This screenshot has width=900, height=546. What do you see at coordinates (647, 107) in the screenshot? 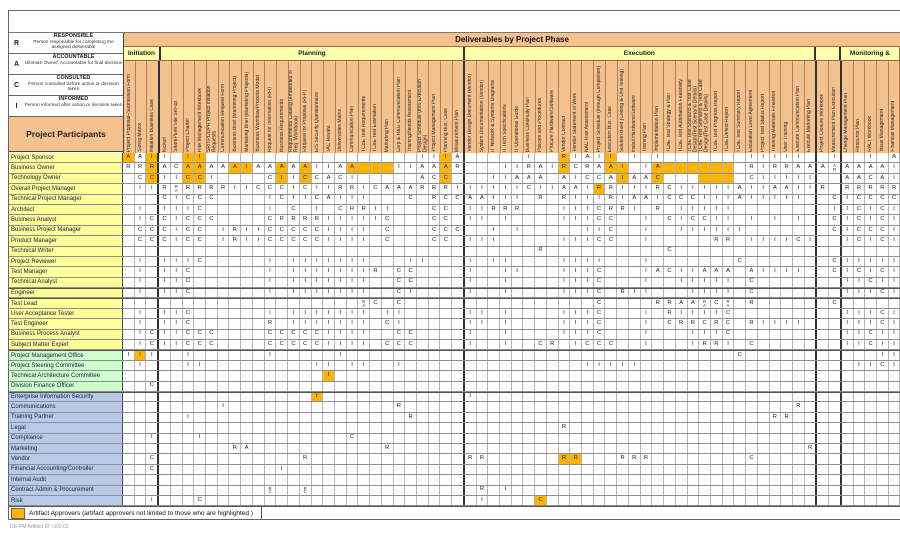
I see `column-header: Training Plan` at bounding box center [647, 107].